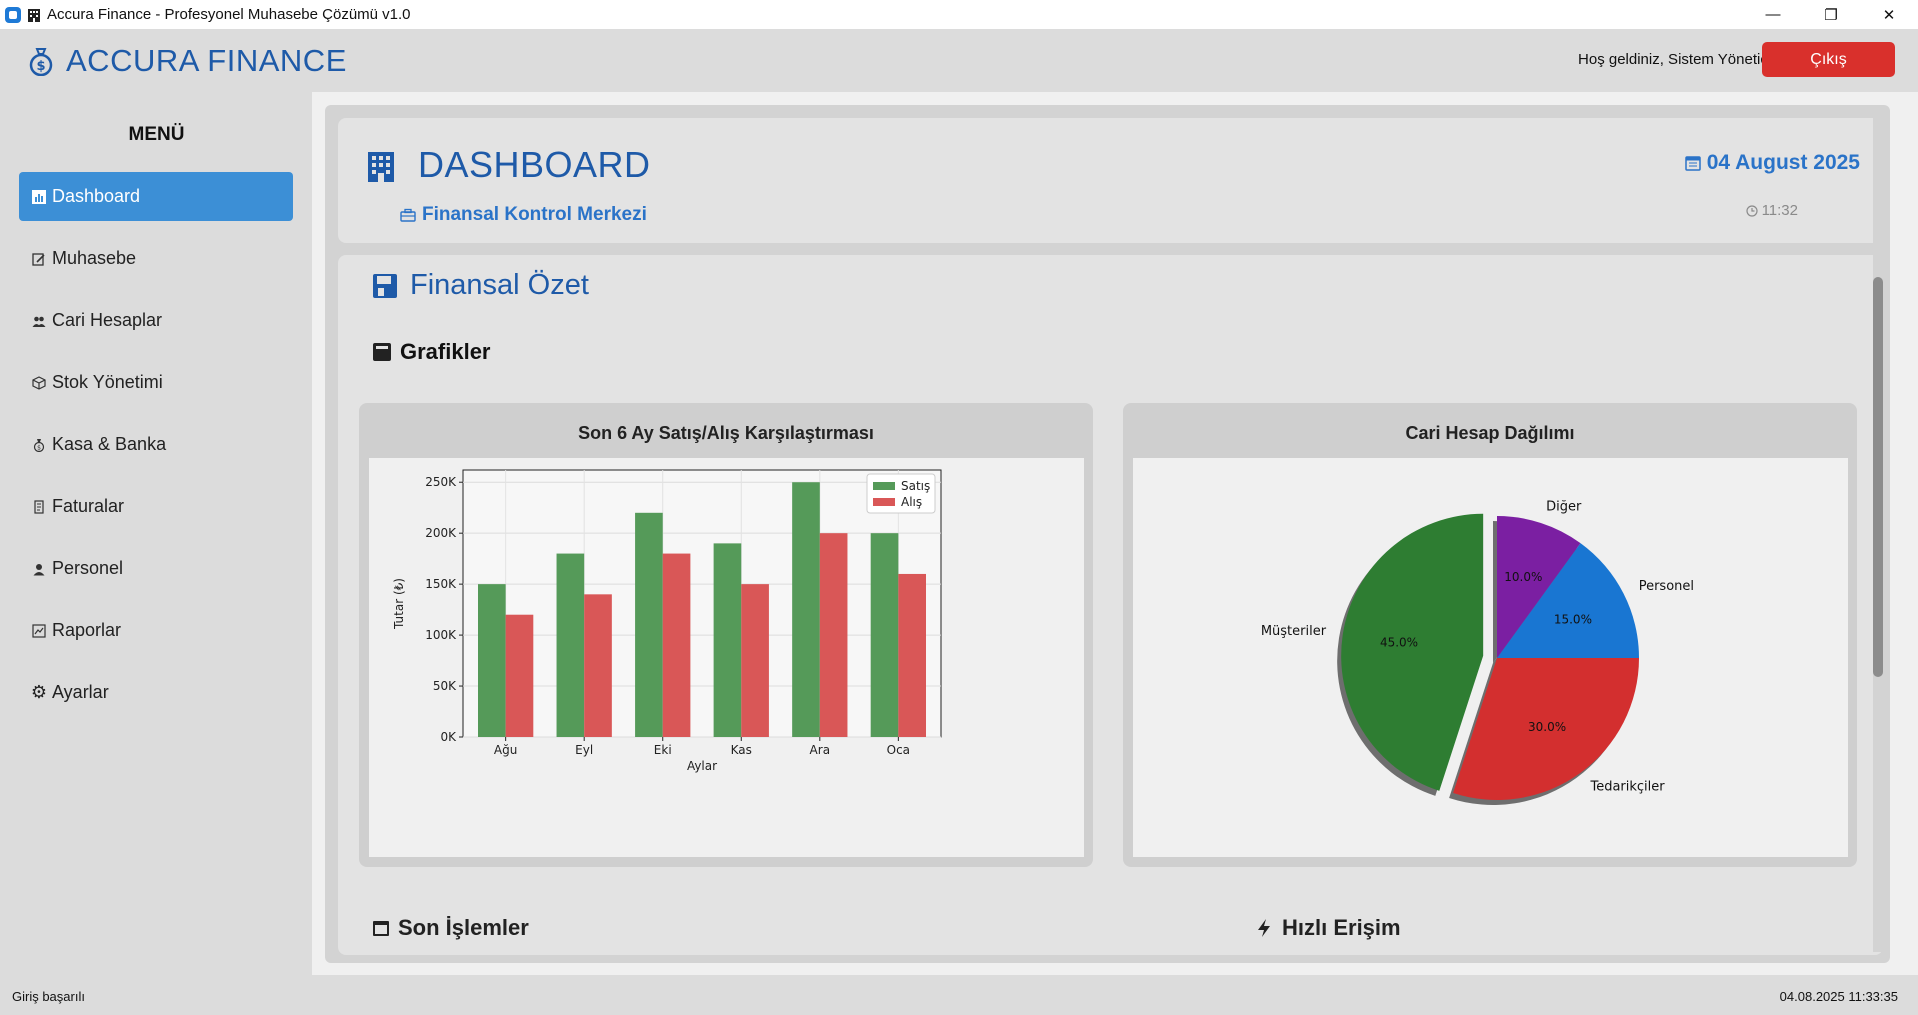 The image size is (1918, 1015). I want to click on y-tick-label: 200K, so click(441, 533).